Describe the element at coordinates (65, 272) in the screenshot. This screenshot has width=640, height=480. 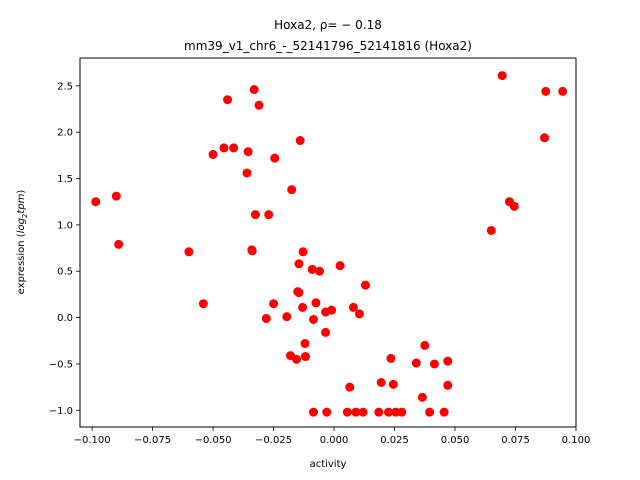
I see `y-tick-label: 0.5` at that location.